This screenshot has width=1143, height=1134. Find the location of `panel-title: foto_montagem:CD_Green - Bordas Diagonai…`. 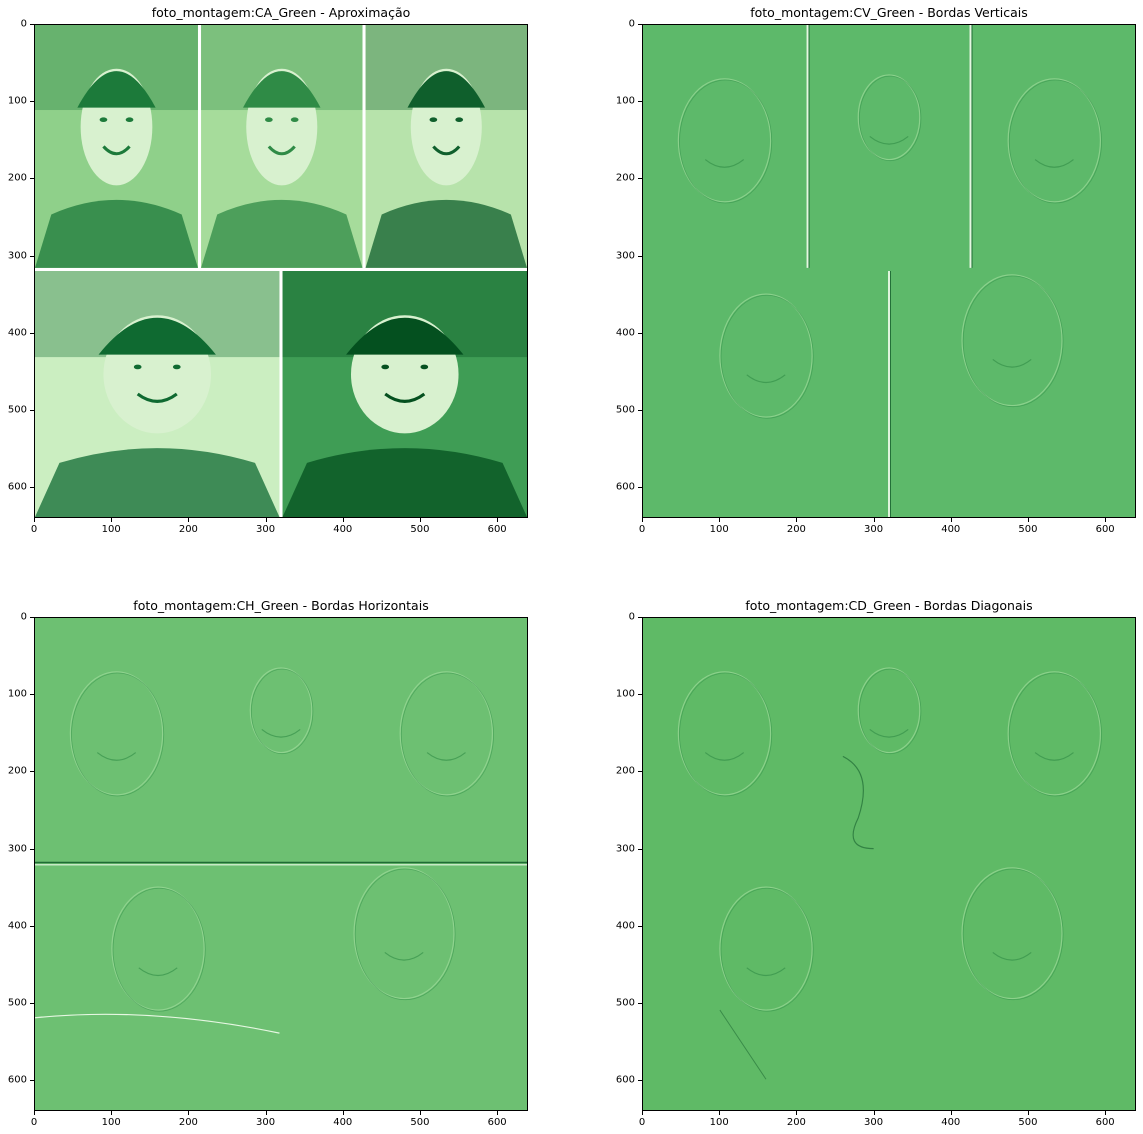

panel-title: foto_montagem:CD_Green - Bordas Diagonai… is located at coordinates (889, 605).